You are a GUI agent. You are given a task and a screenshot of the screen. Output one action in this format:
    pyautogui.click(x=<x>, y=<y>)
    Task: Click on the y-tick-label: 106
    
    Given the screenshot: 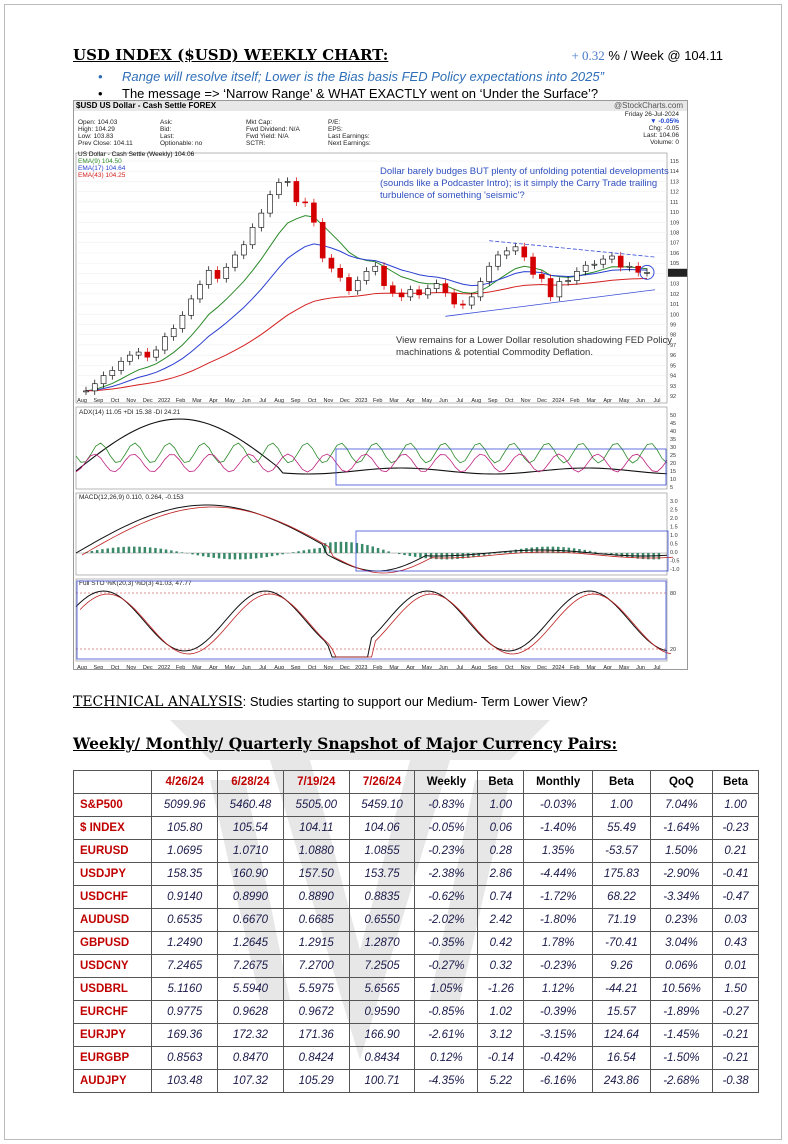 What is the action you would take?
    pyautogui.click(x=674, y=254)
    